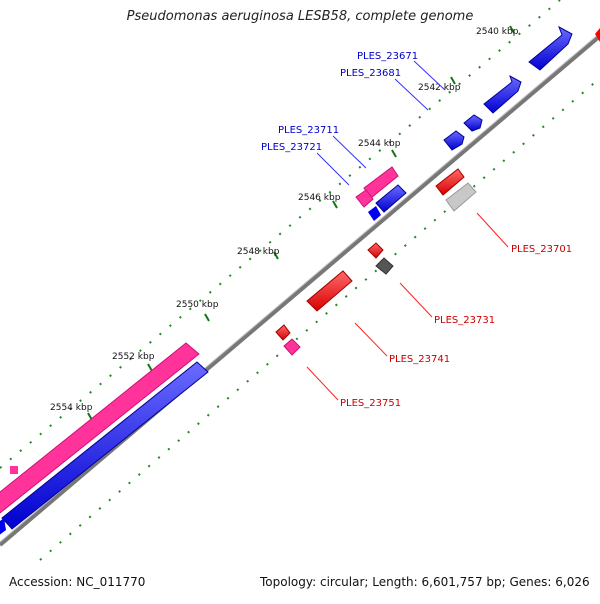  What do you see at coordinates (450, 182) in the screenshot?
I see `reverse-gene-23701-red` at bounding box center [450, 182].